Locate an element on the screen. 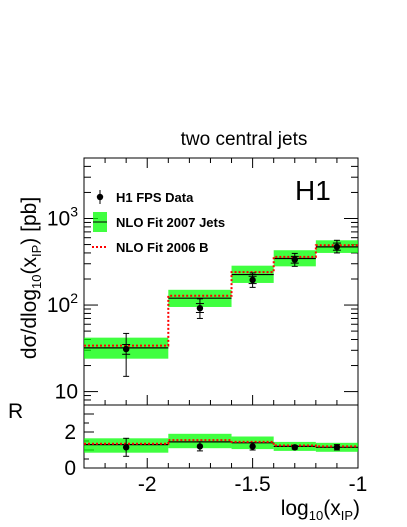  nlo2006-histogram is located at coordinates (221, 295).